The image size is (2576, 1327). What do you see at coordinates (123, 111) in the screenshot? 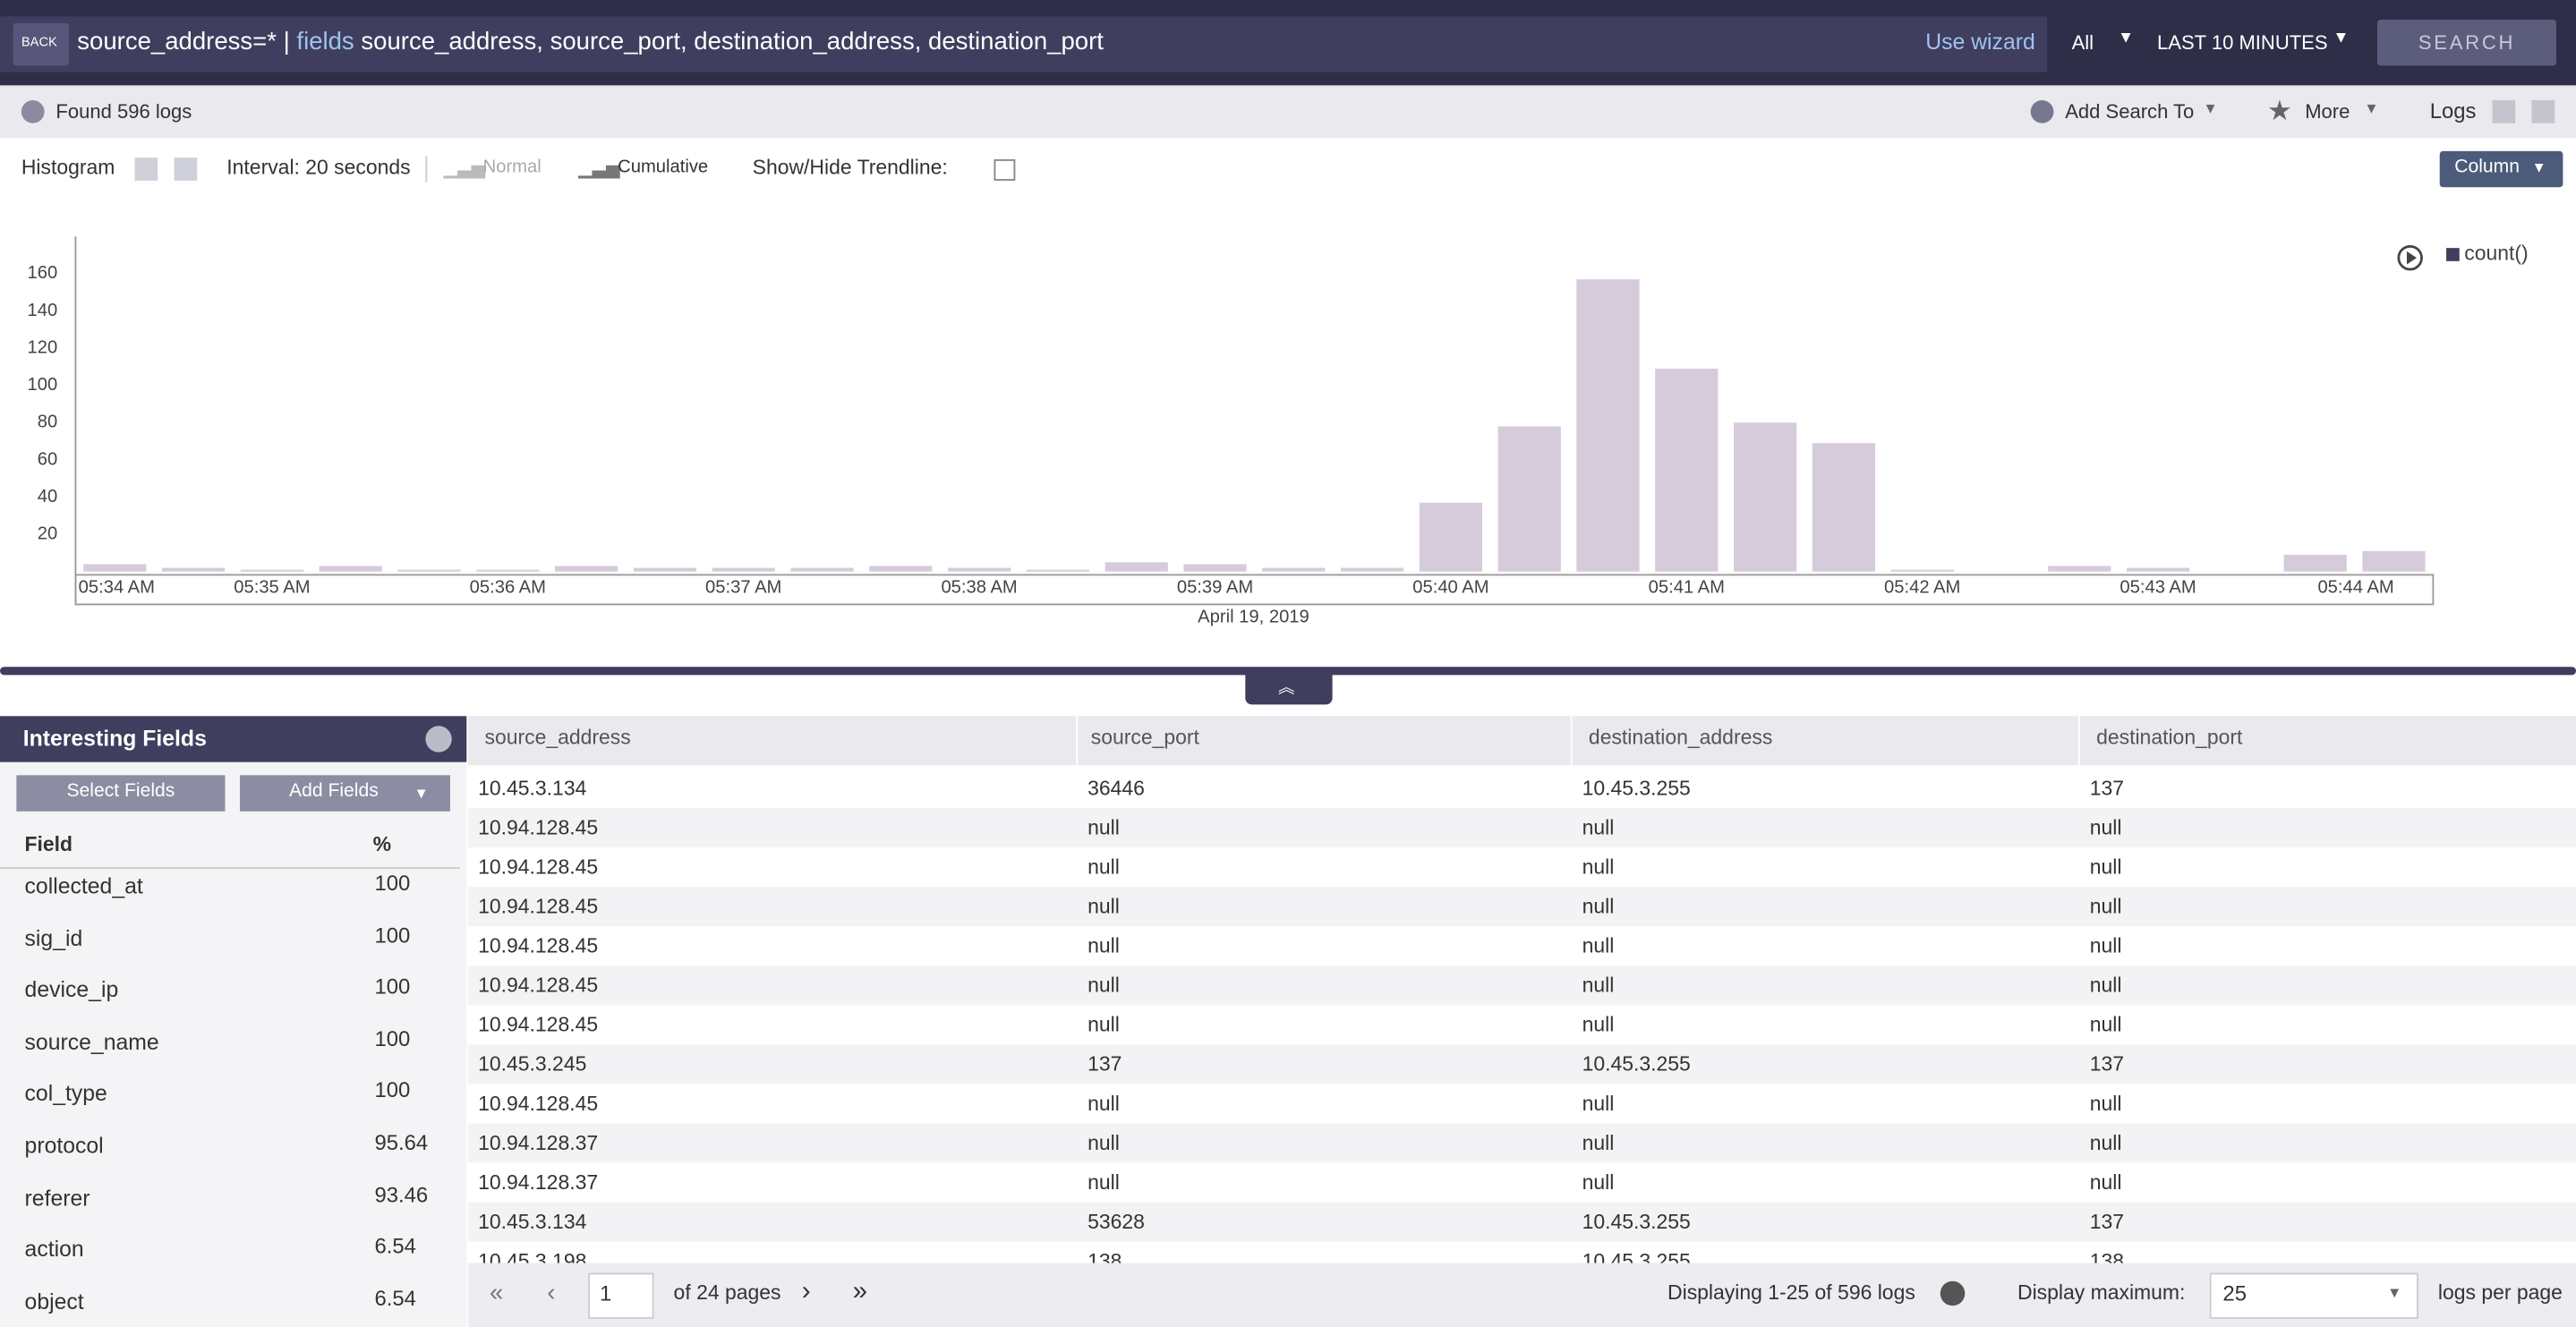
I see `found-count: Found 596 logs` at bounding box center [123, 111].